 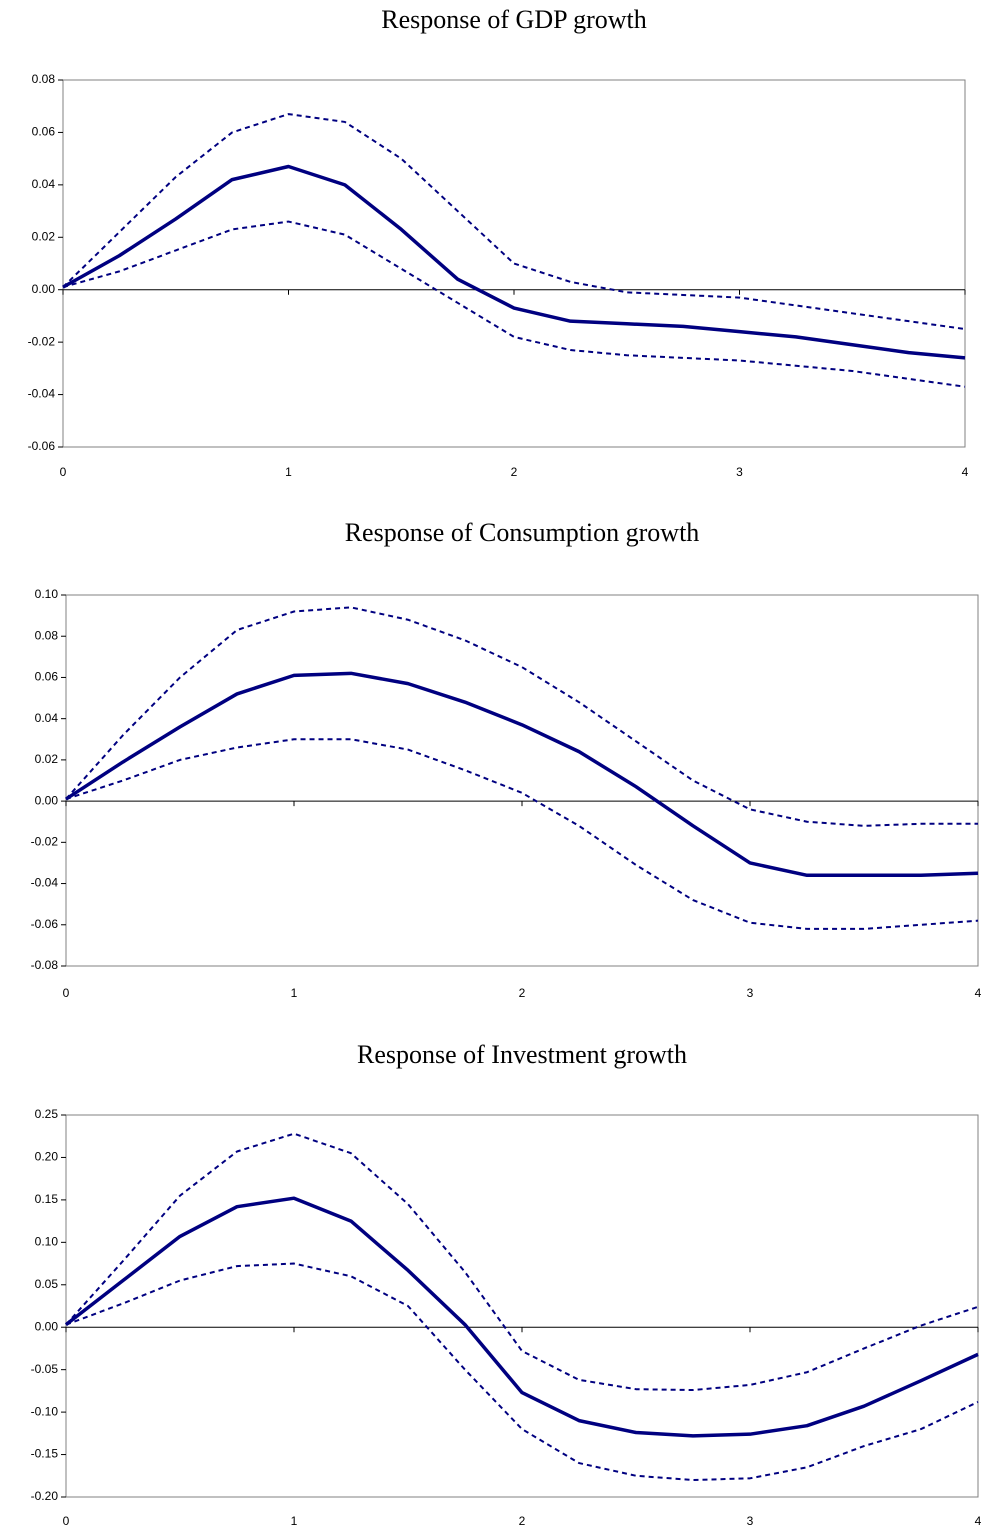 I want to click on chart-title: Response of GDP growth, so click(x=514, y=19).